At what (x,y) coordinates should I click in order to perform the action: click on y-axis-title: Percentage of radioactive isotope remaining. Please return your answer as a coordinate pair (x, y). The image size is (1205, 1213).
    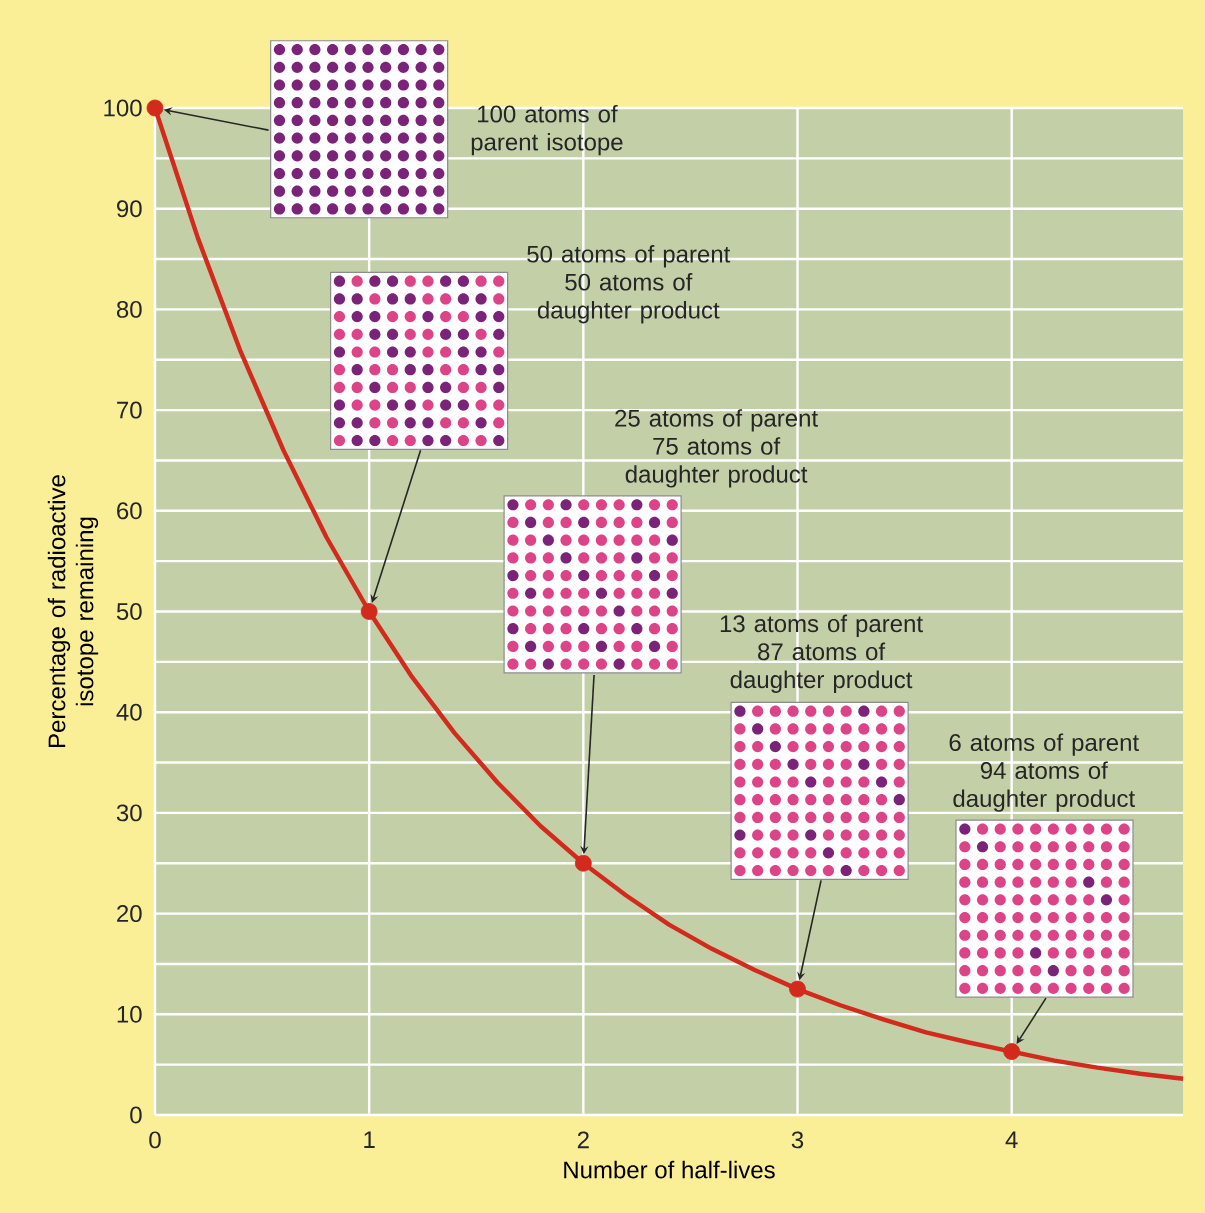
    Looking at the image, I should click on (73, 611).